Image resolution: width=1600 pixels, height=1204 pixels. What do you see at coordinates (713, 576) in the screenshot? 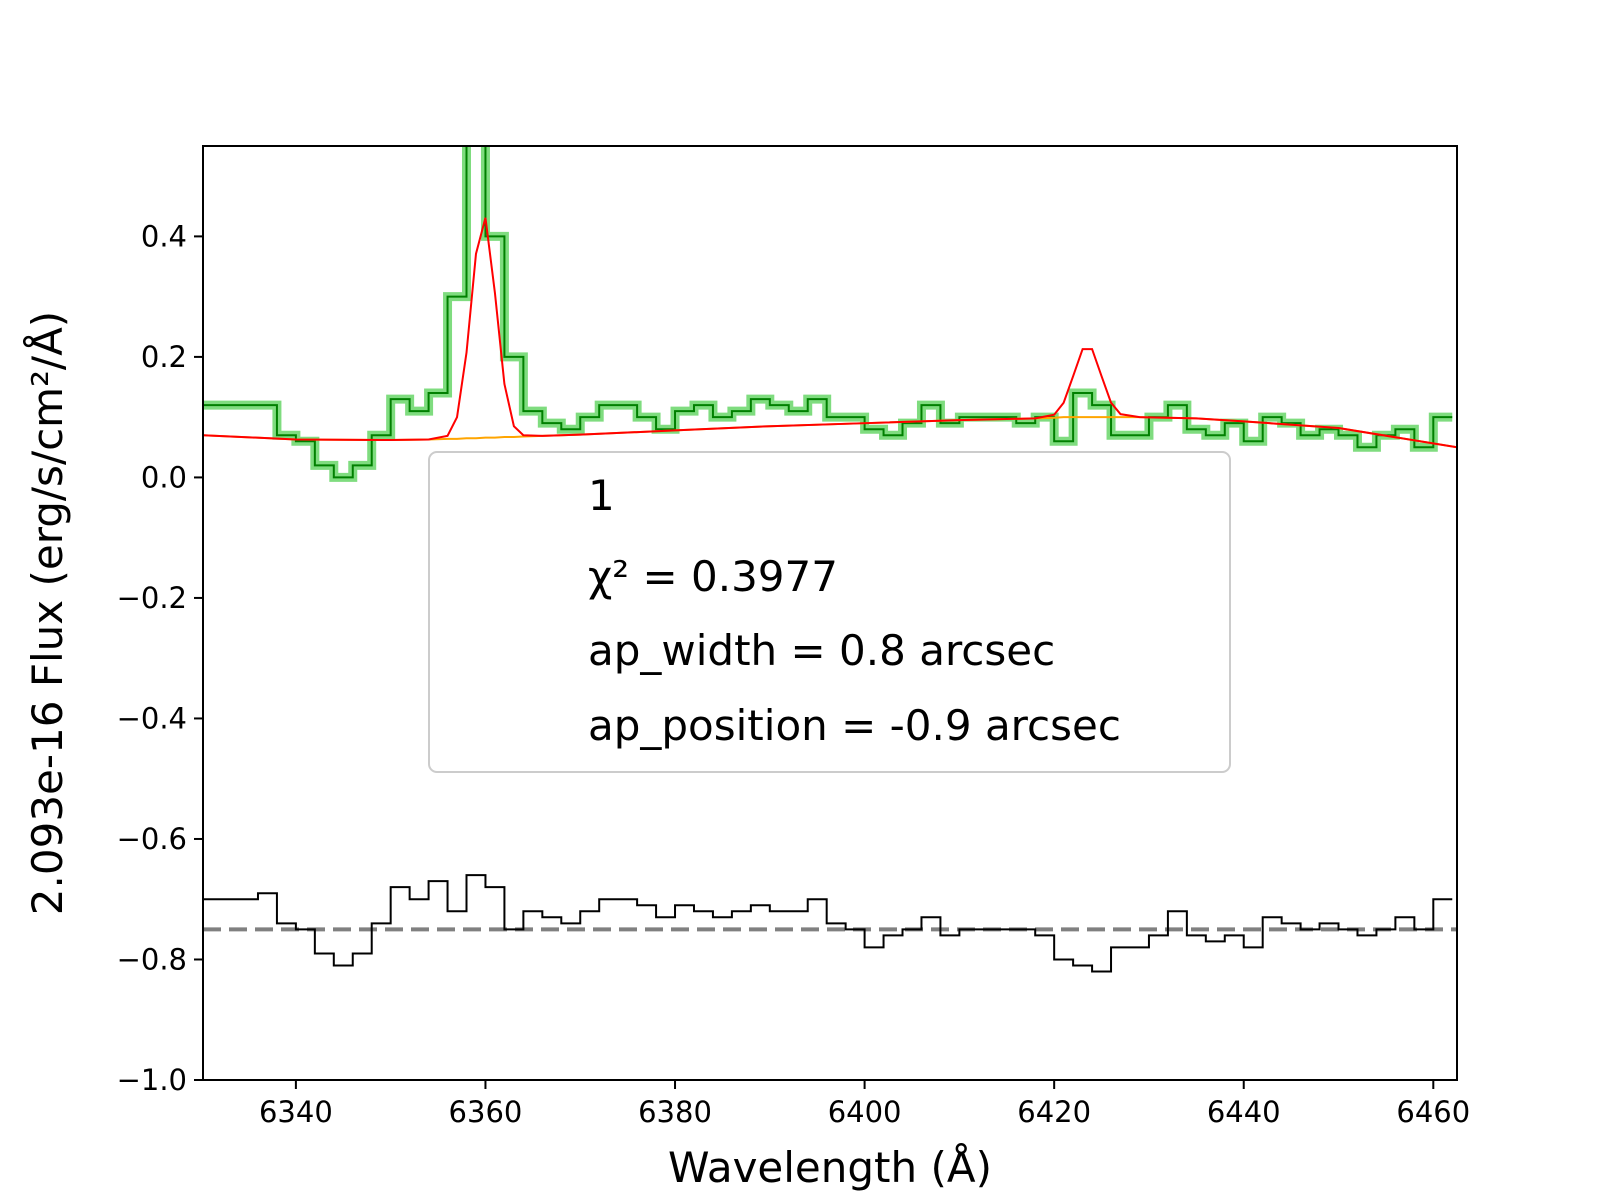
I see `annotation-line: χ² = 0.3977` at bounding box center [713, 576].